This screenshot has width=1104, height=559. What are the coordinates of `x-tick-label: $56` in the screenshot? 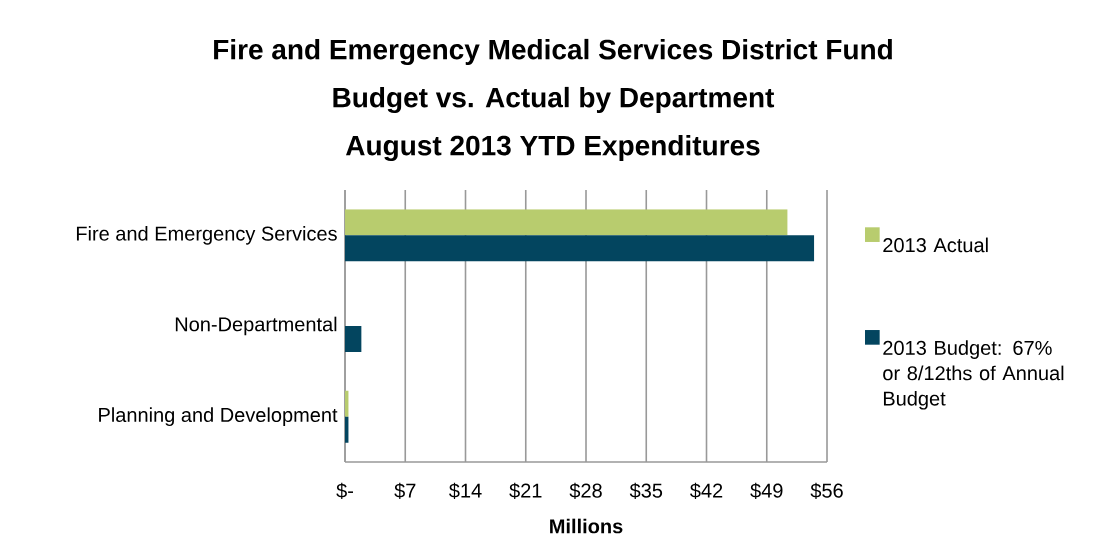 It's located at (826, 490).